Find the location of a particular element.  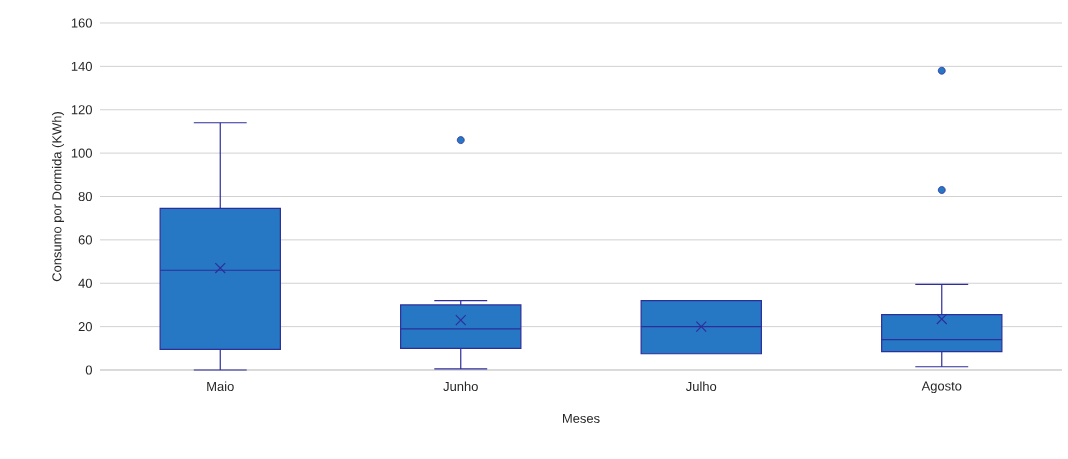

x-tick-label: Junho is located at coordinates (460, 386).